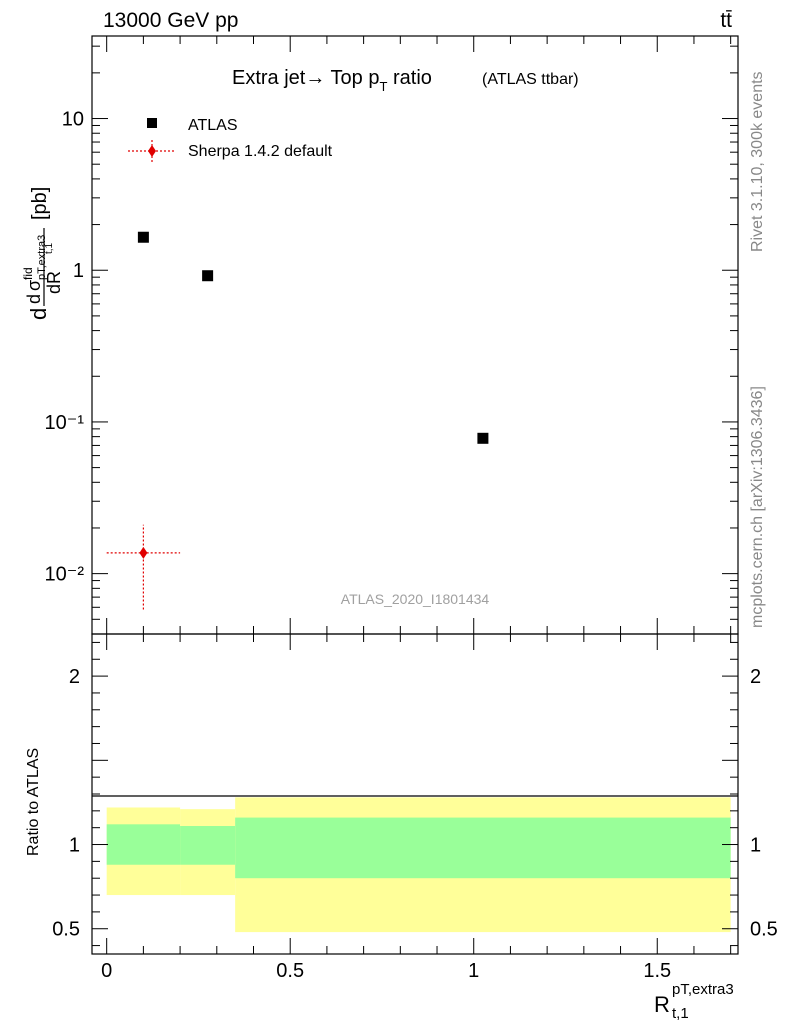 This screenshot has height=1024, width=786. What do you see at coordinates (40, 203) in the screenshot?
I see `svg-text: [pb]` at bounding box center [40, 203].